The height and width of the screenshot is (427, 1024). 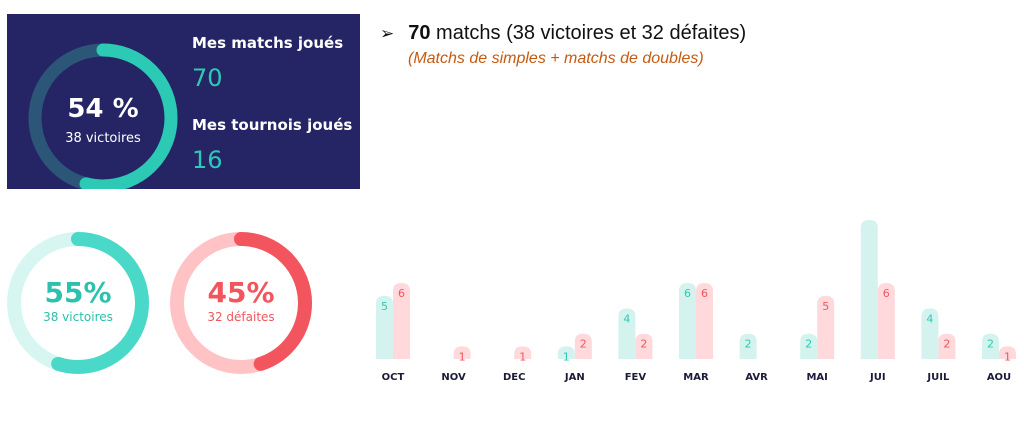 What do you see at coordinates (636, 377) in the screenshot?
I see `month-tick-label: FEV` at bounding box center [636, 377].